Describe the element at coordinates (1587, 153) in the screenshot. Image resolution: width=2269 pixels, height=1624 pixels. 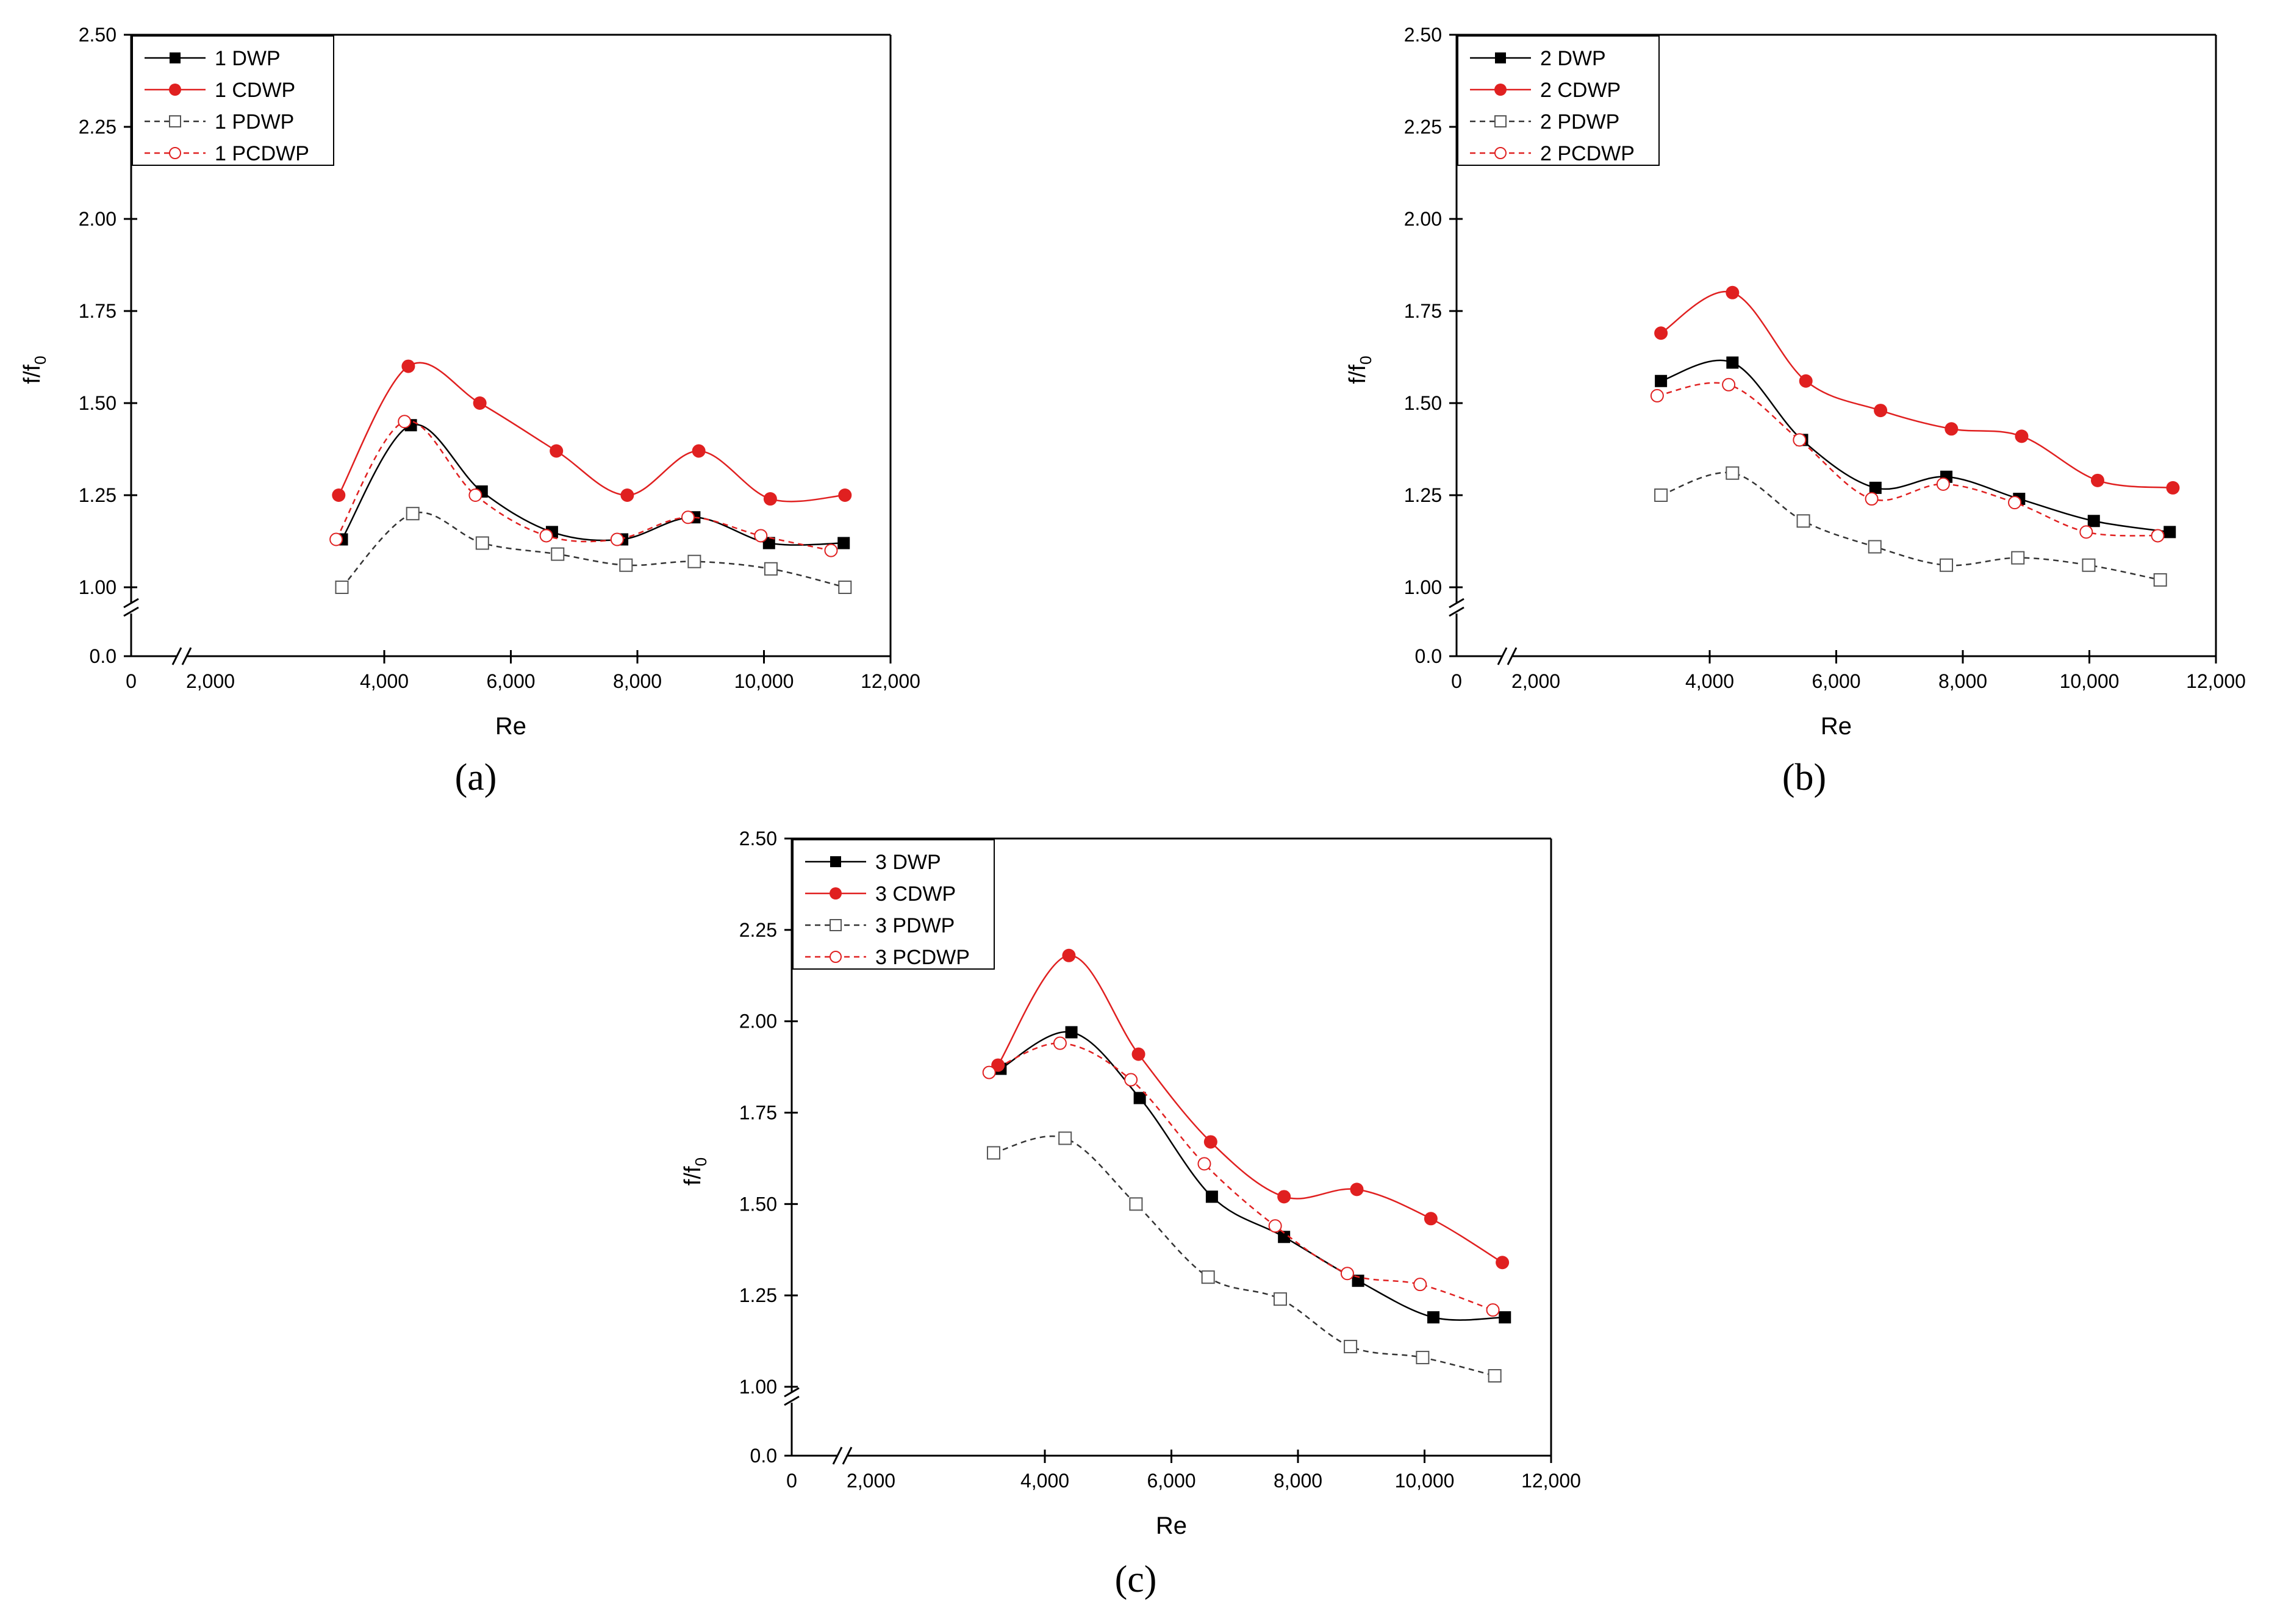
I see `legend-label: 2 PCDWP` at that location.